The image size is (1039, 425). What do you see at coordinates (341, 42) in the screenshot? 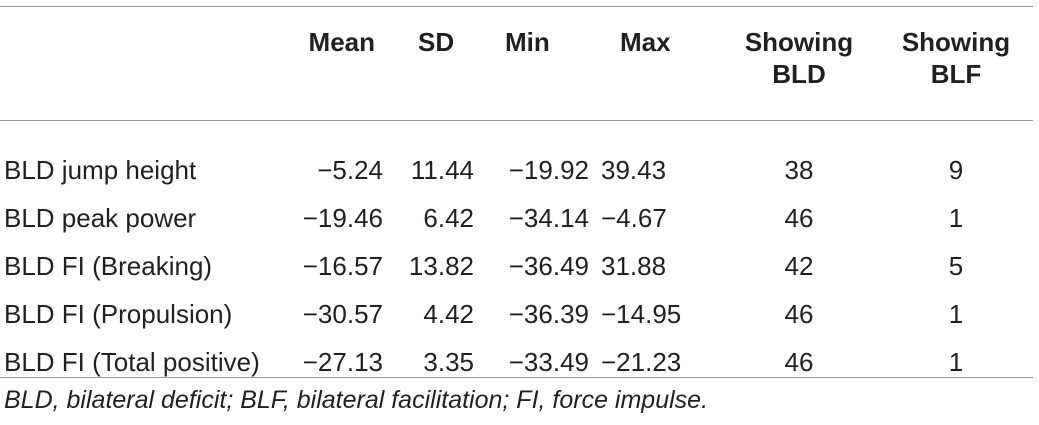
I see `header-mean: Mean` at bounding box center [341, 42].